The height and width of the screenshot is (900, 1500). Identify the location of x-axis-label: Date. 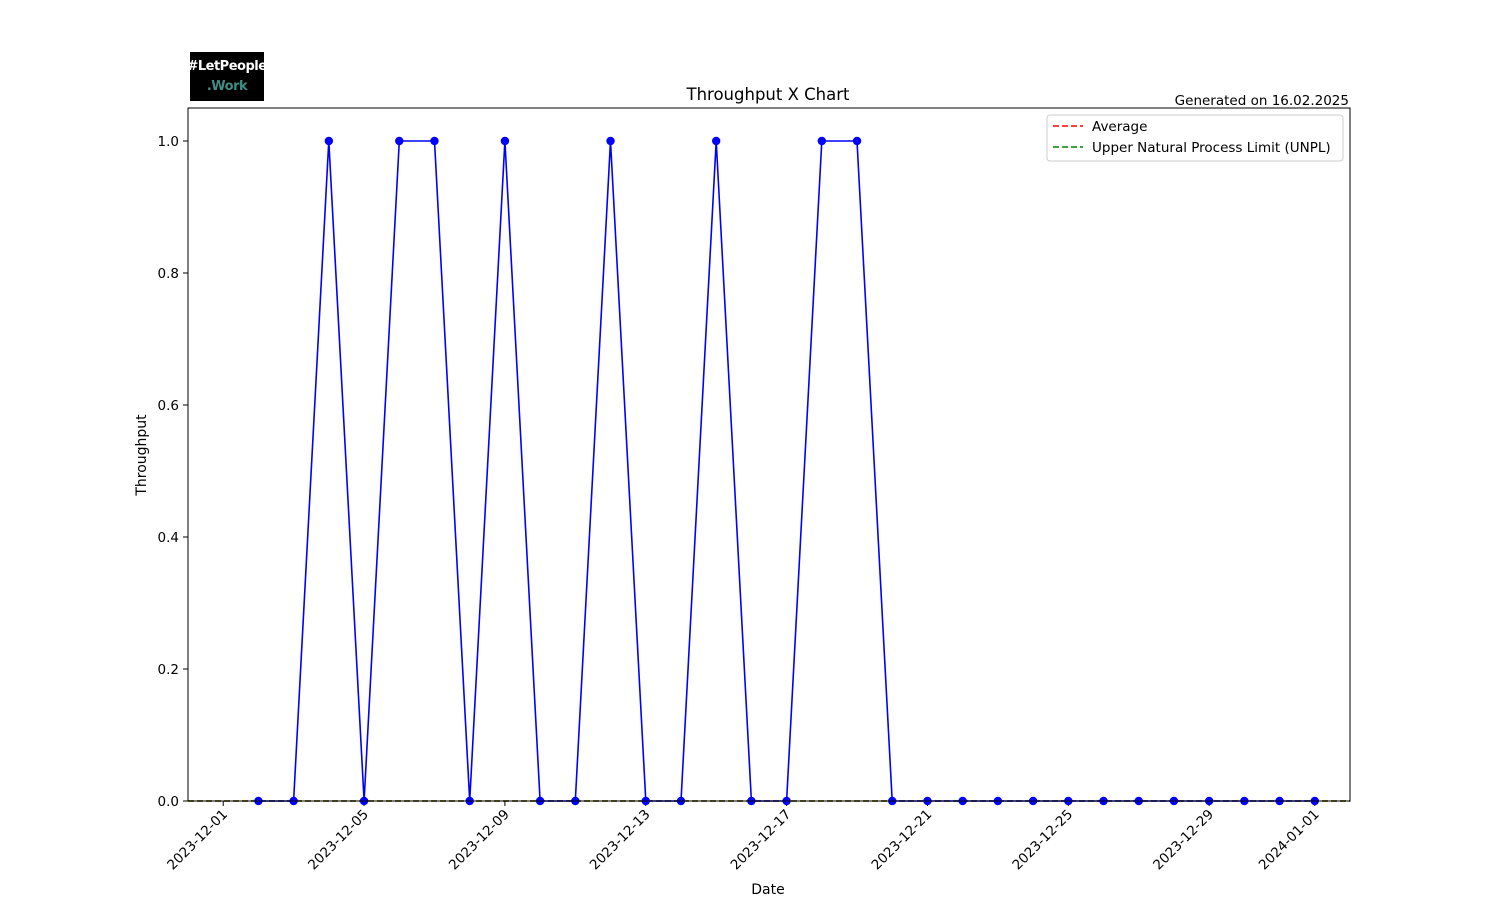
(767, 890).